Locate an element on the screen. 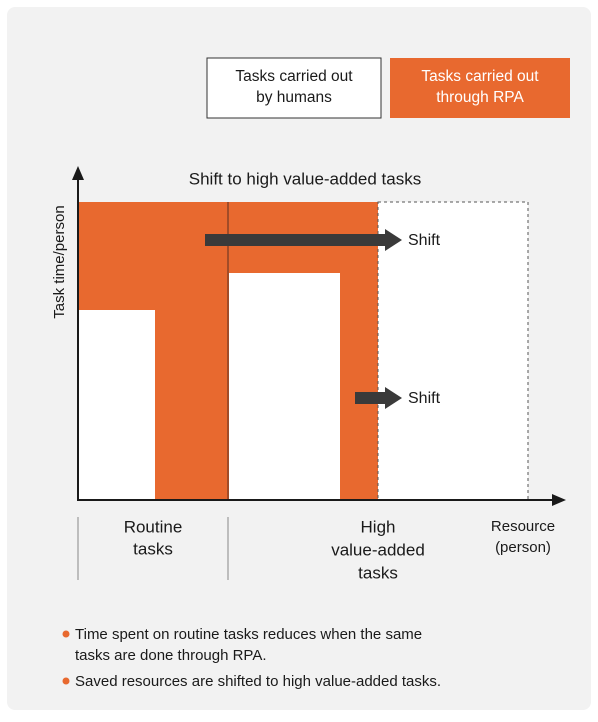 This screenshot has width=598, height=722. legend-box-humans is located at coordinates (294, 88).